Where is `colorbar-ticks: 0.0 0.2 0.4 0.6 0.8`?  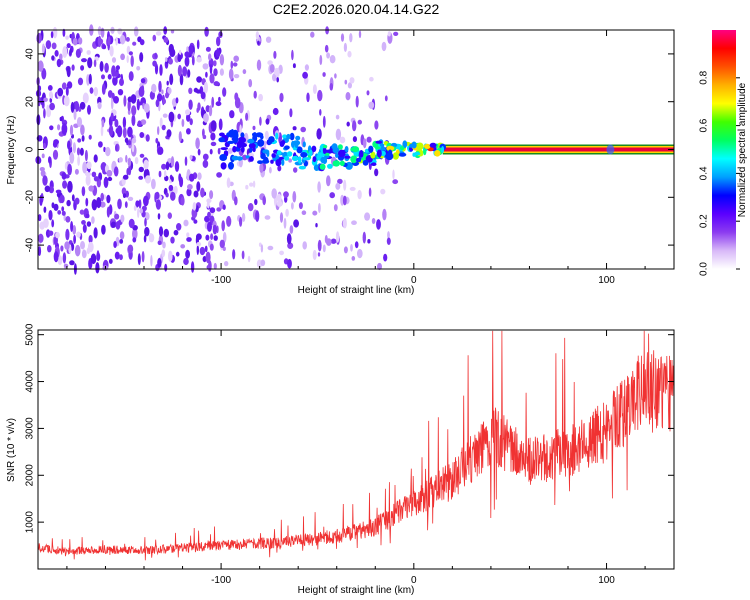
colorbar-ticks: 0.0 0.2 0.4 0.6 0.8 is located at coordinates (719, 173).